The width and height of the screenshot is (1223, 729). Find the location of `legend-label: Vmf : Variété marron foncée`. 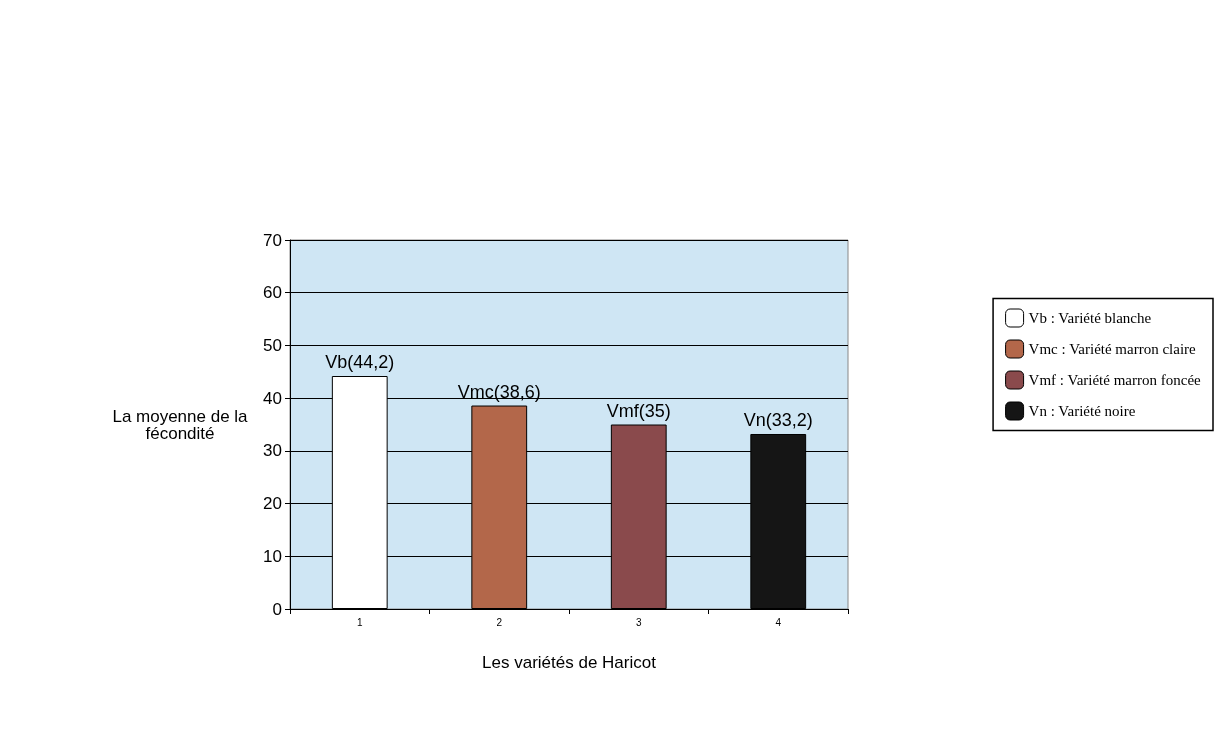

legend-label: Vmf : Variété marron foncée is located at coordinates (1115, 380).